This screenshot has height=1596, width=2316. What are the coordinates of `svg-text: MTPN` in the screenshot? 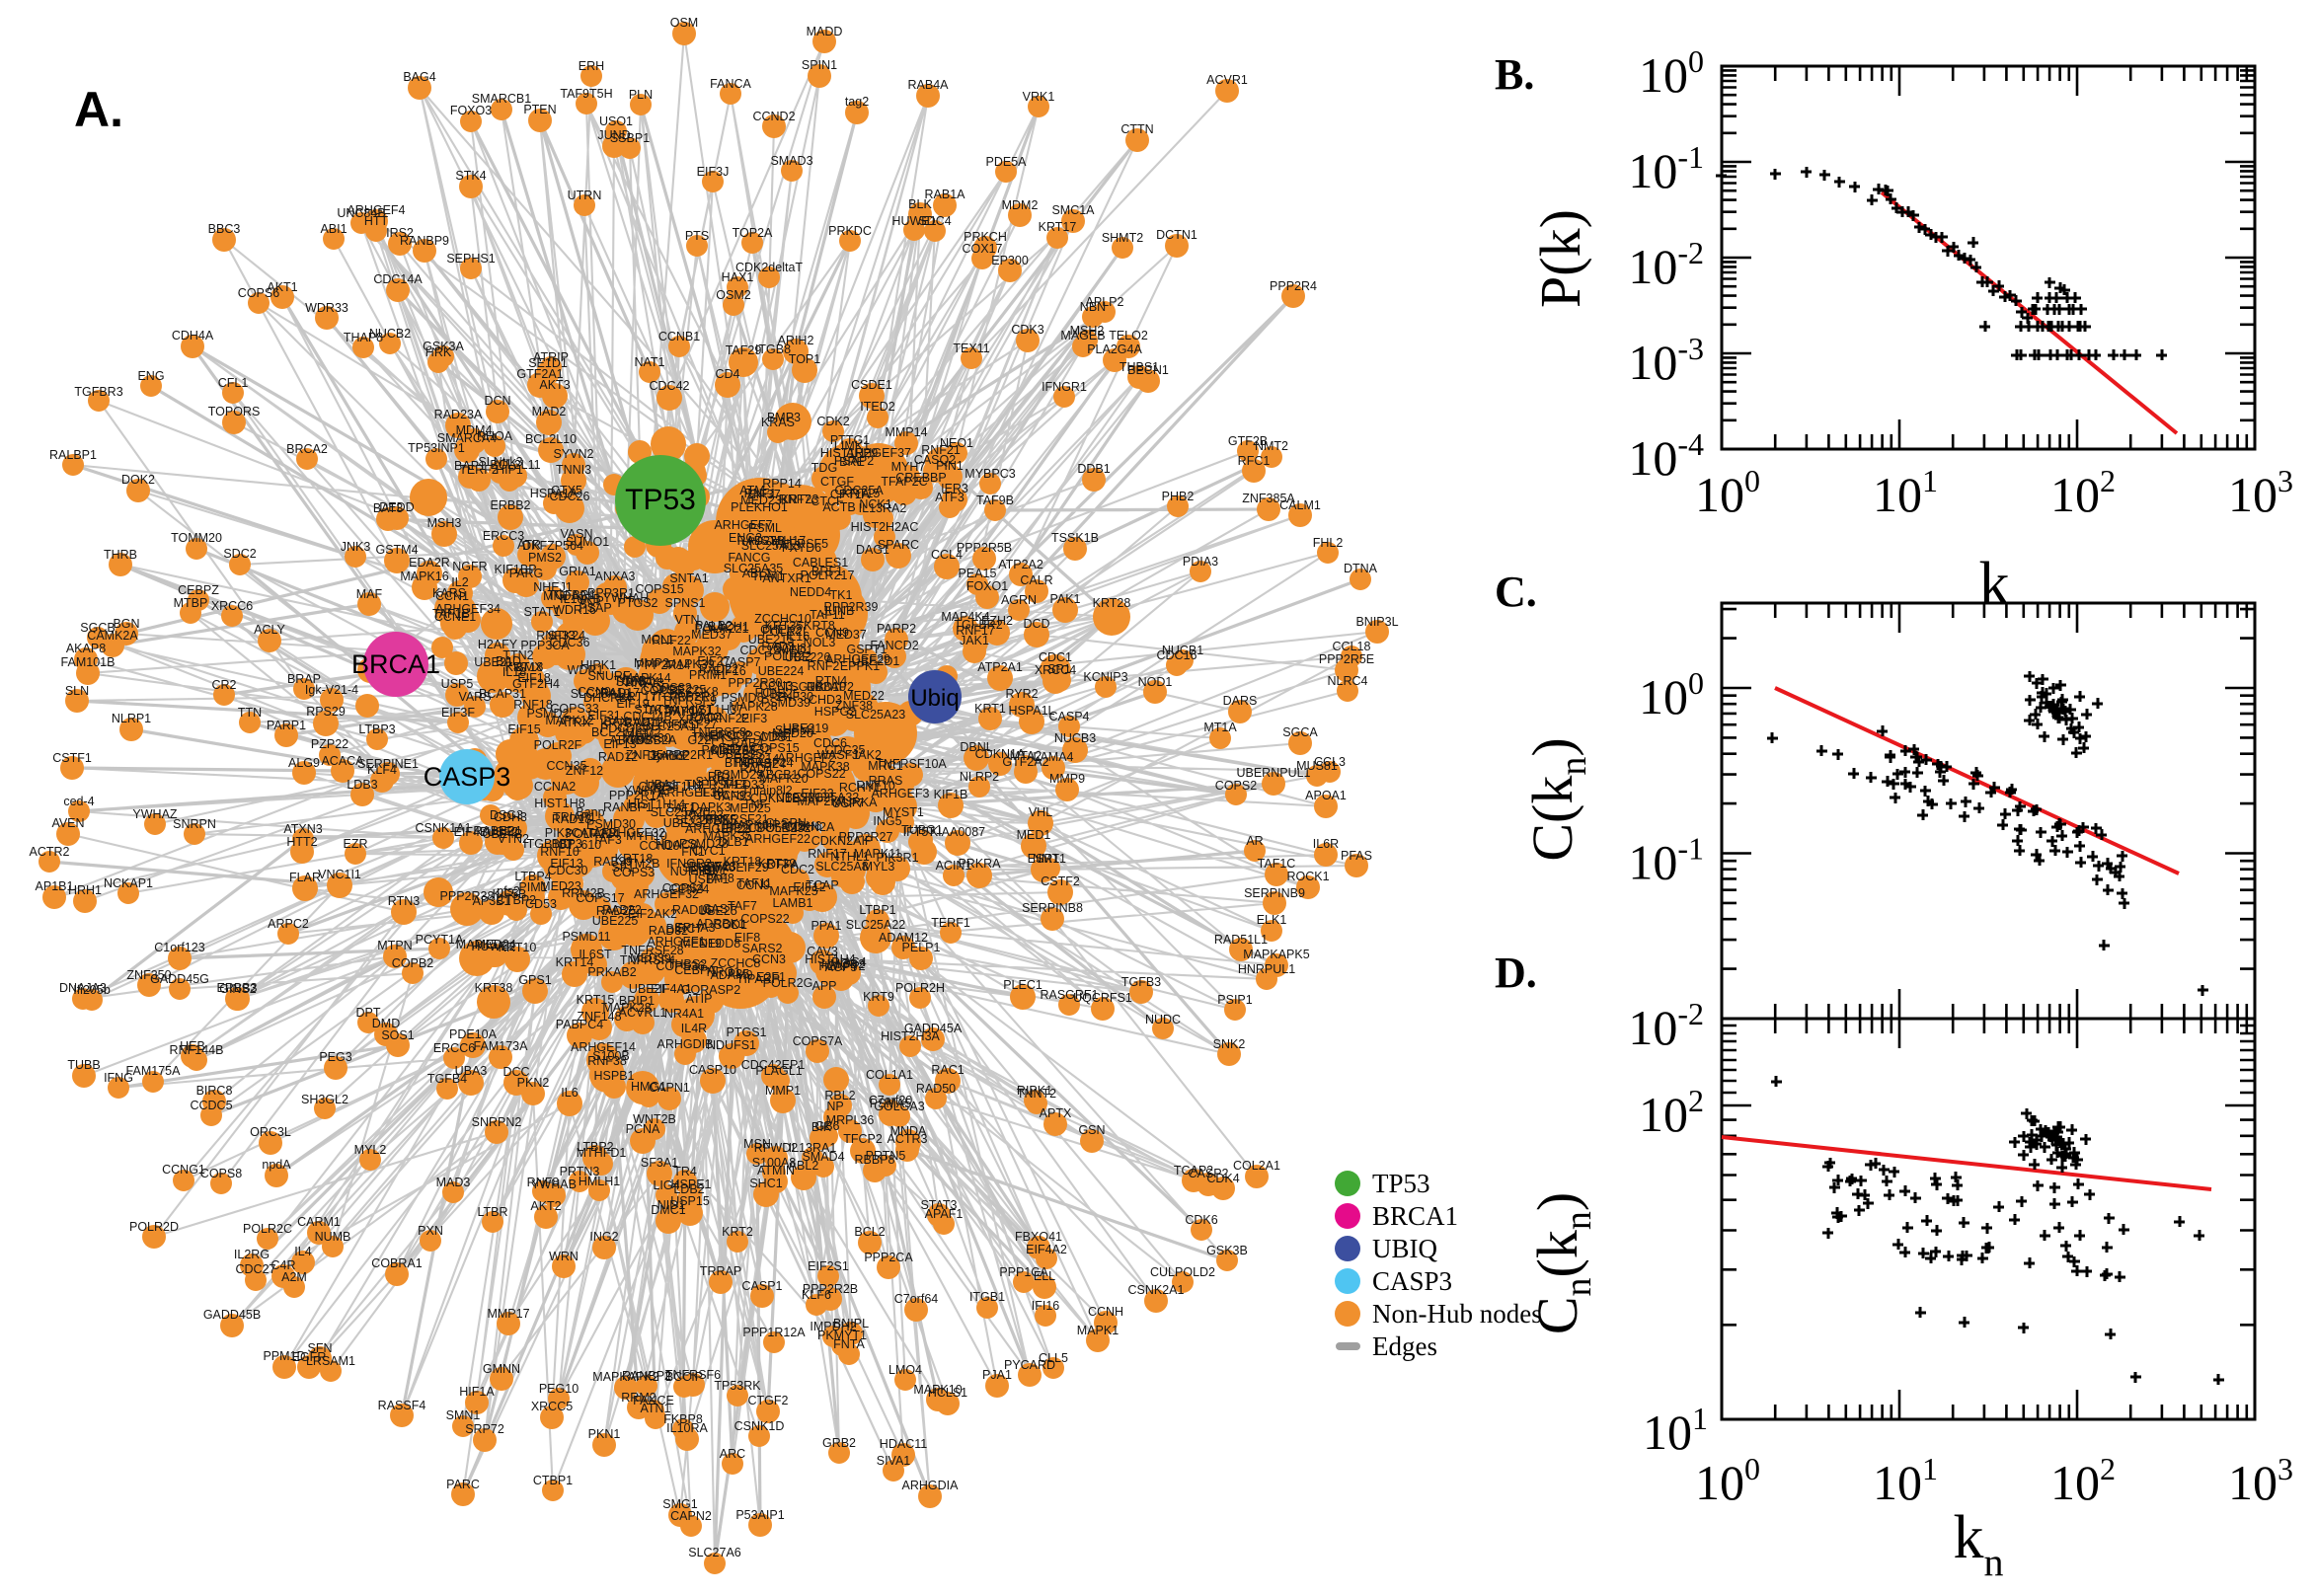 It's located at (395, 945).